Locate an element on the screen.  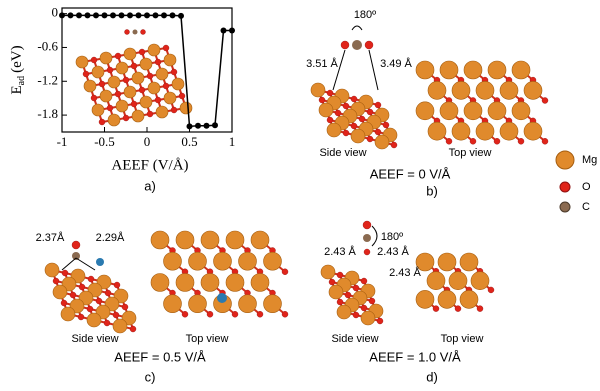
distance-label: 2.37Å is located at coordinates (50, 237).